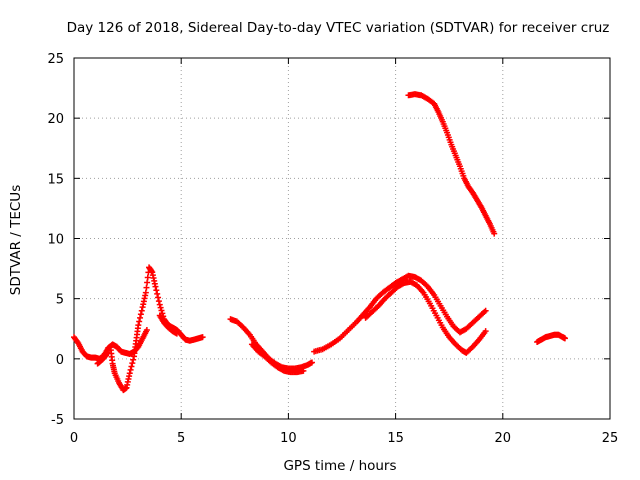 Image resolution: width=640 pixels, height=480 pixels. I want to click on y-axis-label: SDTVAR / TECUs, so click(16, 240).